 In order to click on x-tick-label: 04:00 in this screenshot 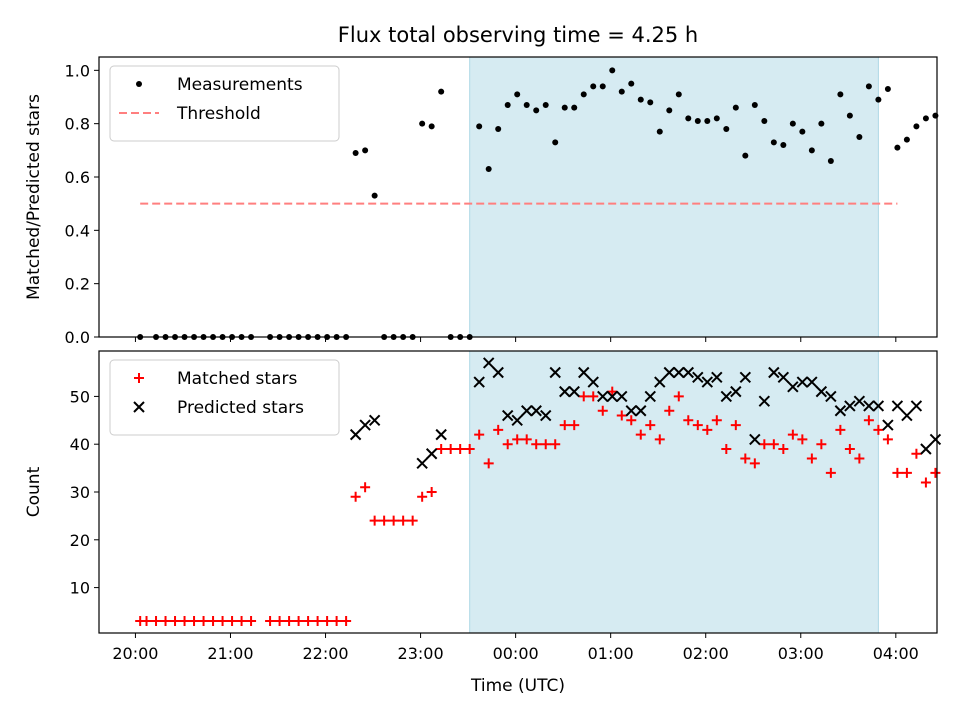, I will do `click(896, 653)`.